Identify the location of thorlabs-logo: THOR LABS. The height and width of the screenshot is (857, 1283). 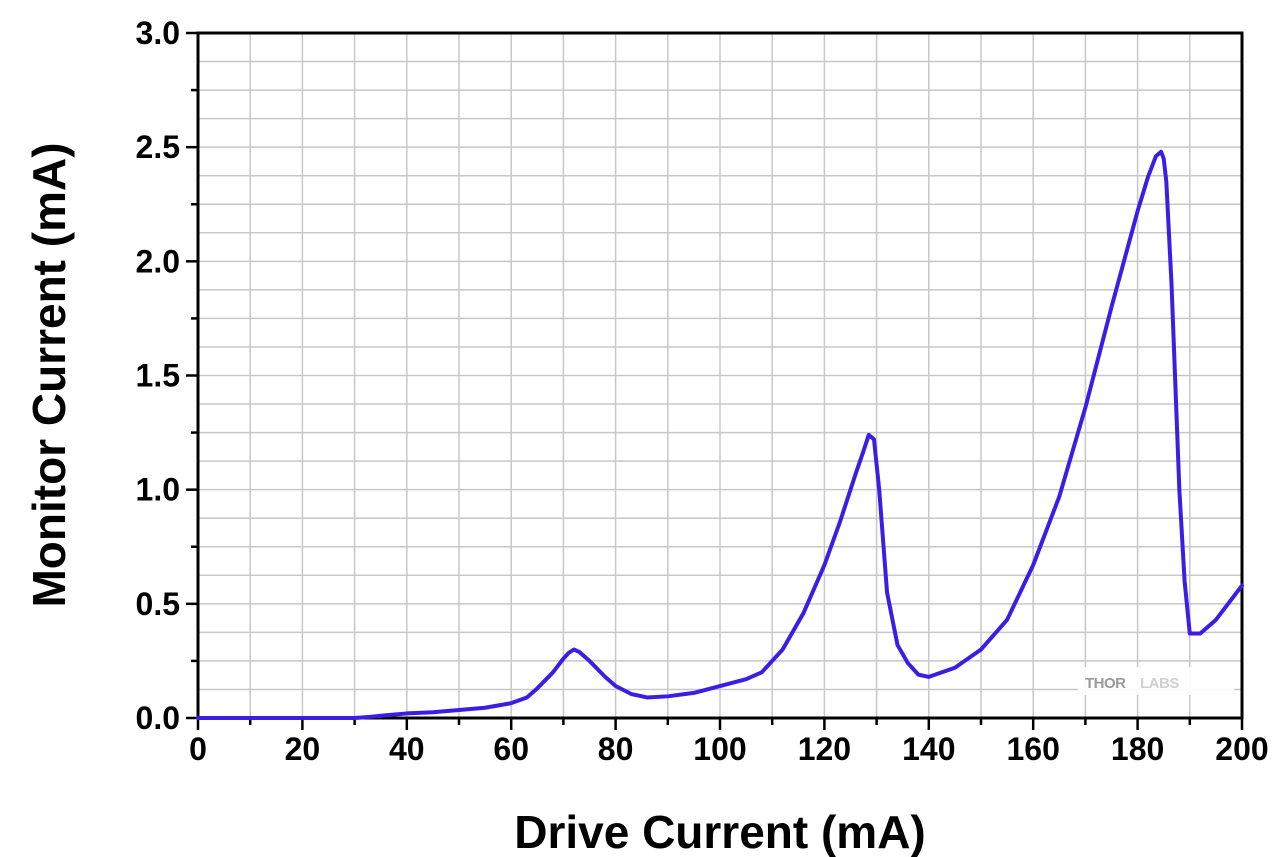
(1156, 681).